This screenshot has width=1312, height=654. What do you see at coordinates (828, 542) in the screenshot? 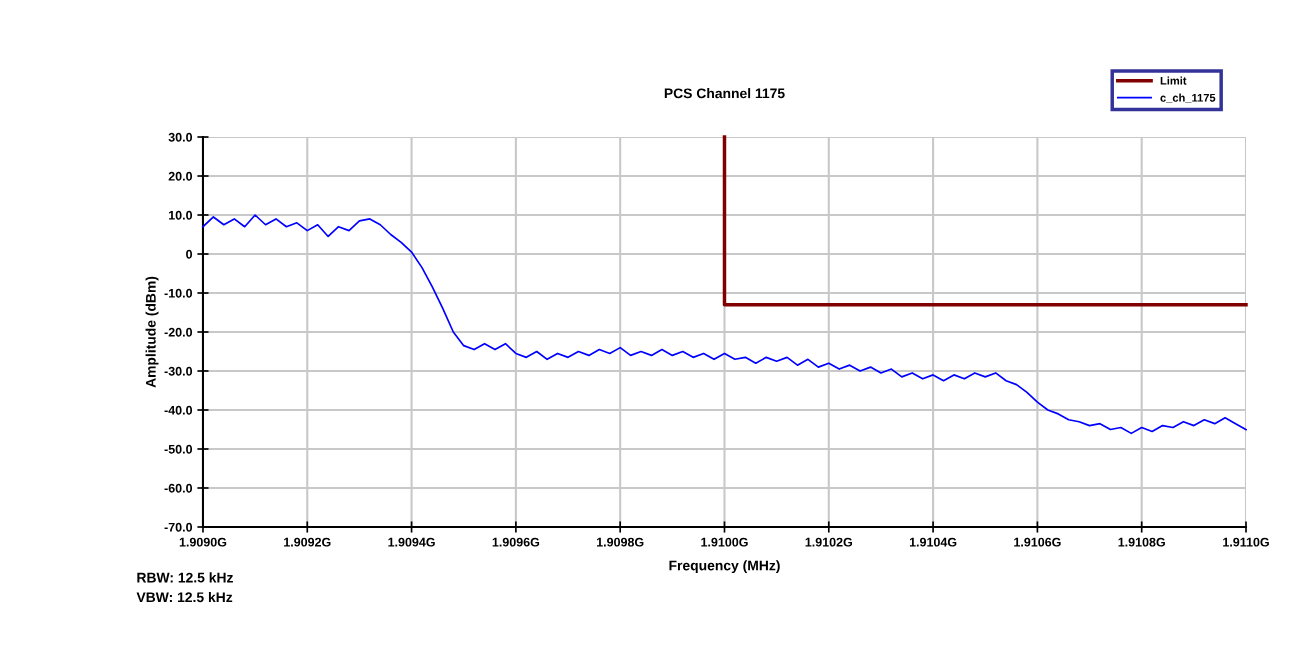
I see `x-tick-label: 1.9102G` at bounding box center [828, 542].